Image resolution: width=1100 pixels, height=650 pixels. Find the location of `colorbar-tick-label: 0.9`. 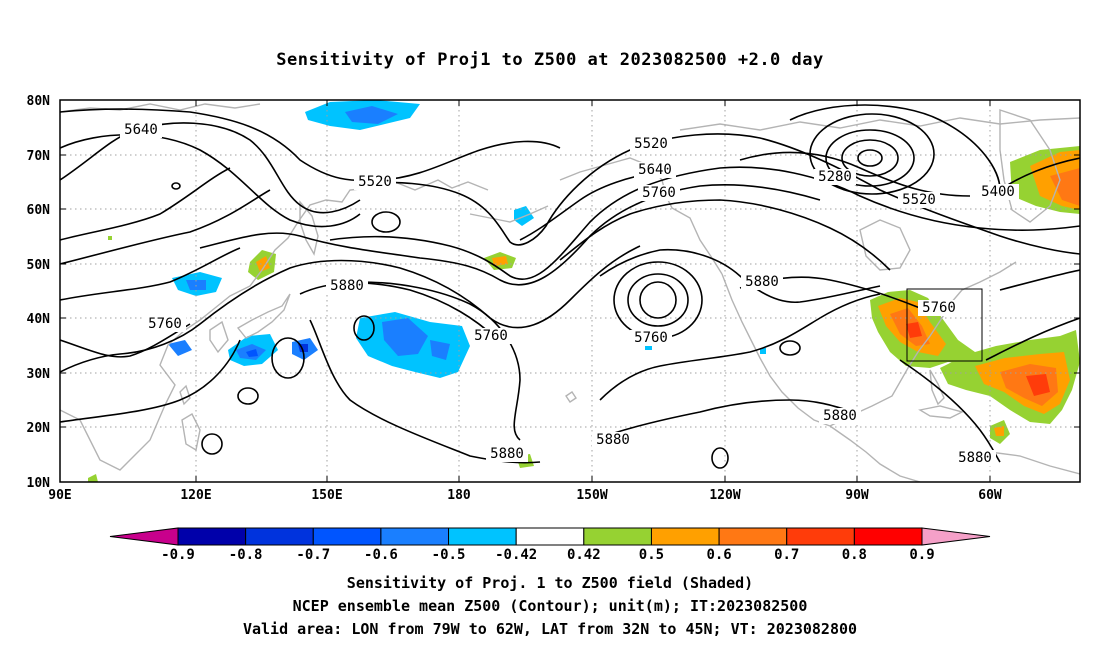

colorbar-tick-label: 0.9 is located at coordinates (921, 555).